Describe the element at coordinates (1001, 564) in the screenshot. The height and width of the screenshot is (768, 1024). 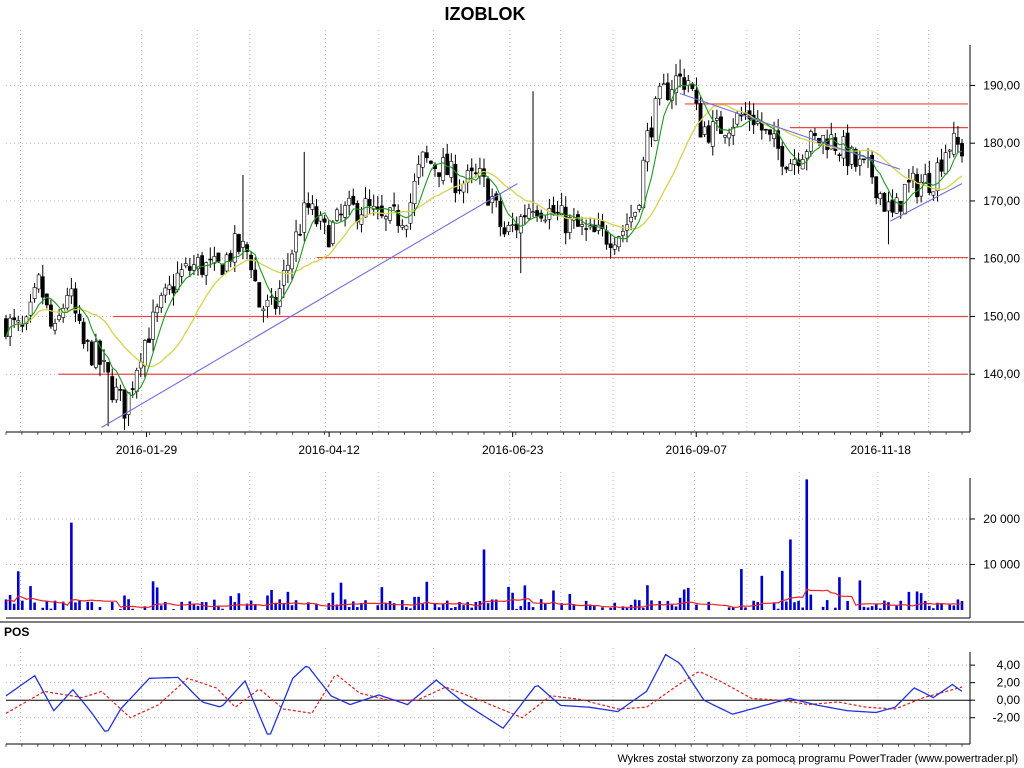
I see `volume-y-tick-label: 10 000` at that location.